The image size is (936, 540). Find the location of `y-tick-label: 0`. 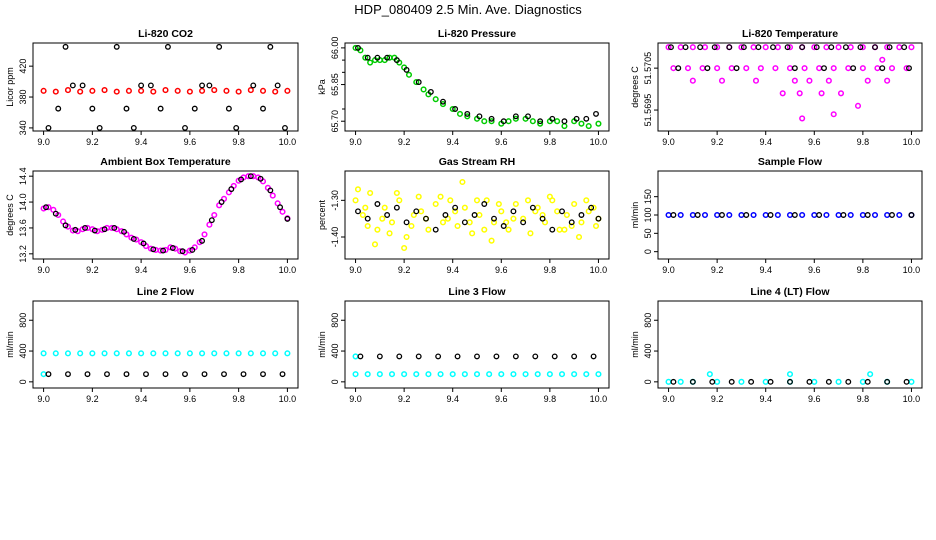

y-tick-label: 0 is located at coordinates (648, 251).